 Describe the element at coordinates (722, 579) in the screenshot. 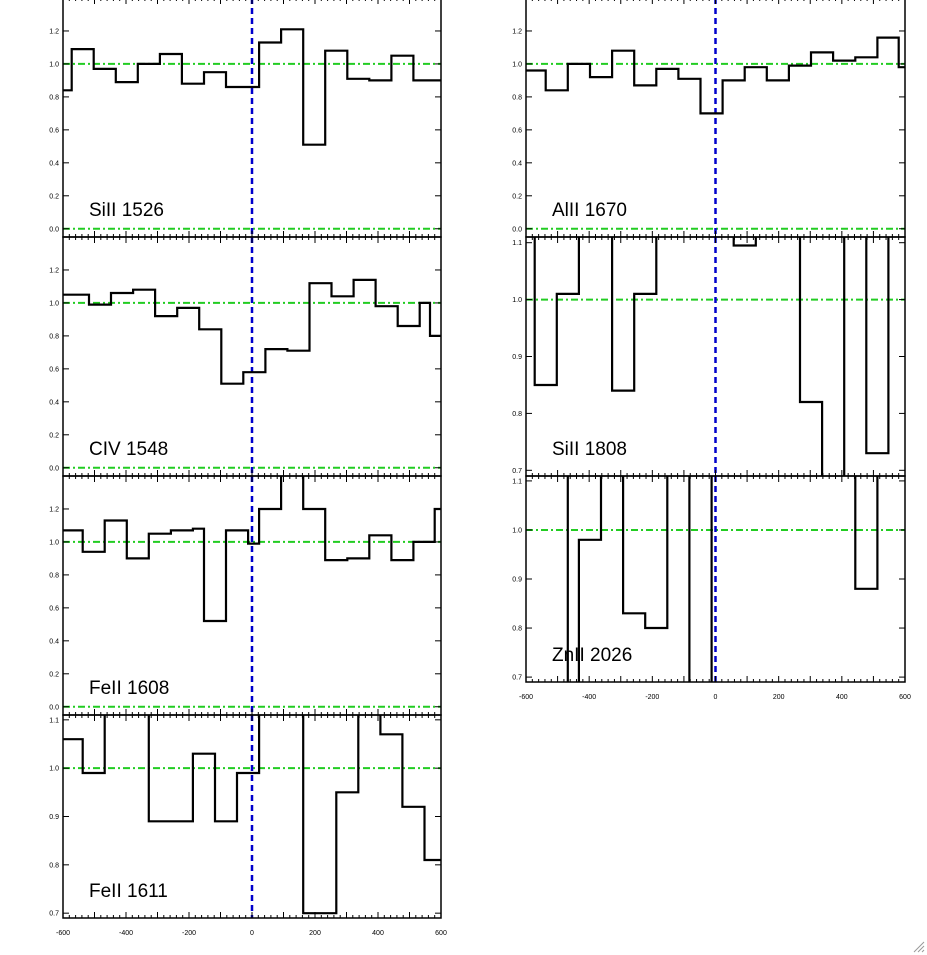

I see `panel-7-spectrum` at that location.